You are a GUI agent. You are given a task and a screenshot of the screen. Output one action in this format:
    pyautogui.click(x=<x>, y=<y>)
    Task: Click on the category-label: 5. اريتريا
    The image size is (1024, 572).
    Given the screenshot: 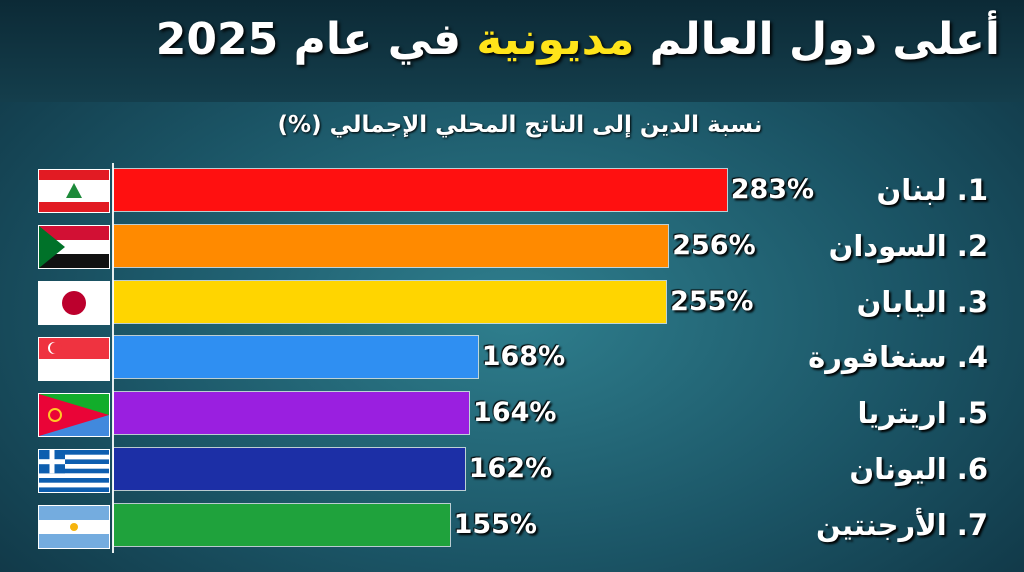 What is the action you would take?
    pyautogui.click(x=922, y=413)
    